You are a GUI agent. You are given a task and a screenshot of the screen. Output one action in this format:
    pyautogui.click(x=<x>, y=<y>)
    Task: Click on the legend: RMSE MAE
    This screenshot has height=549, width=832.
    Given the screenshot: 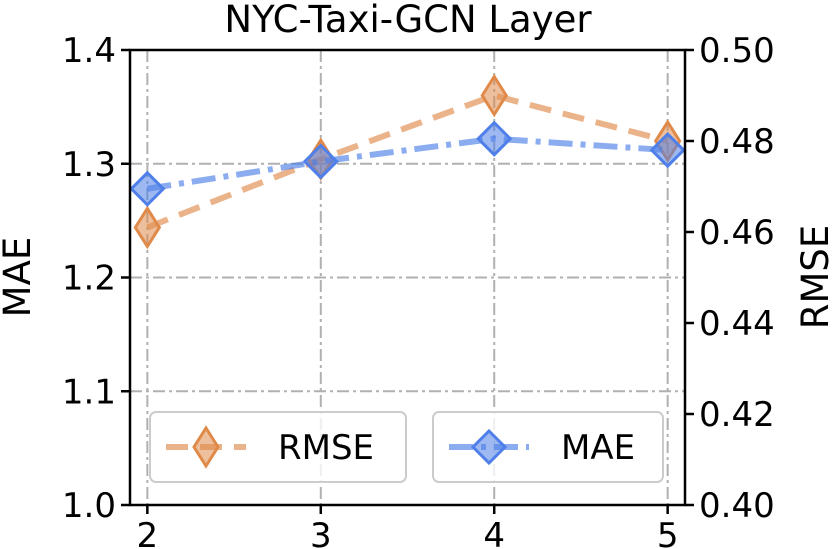 What is the action you would take?
    pyautogui.click(x=406, y=447)
    